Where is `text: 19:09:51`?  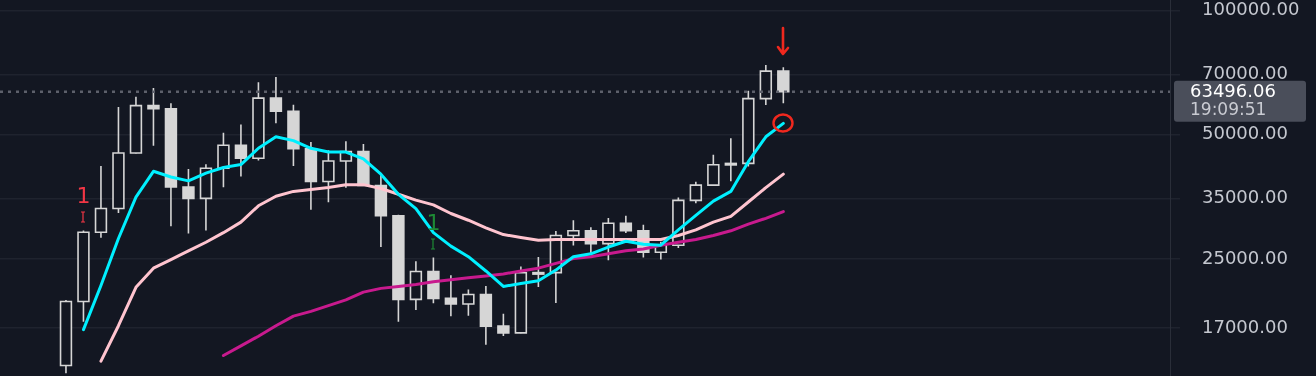
text: 19:09:51 is located at coordinates (1228, 109).